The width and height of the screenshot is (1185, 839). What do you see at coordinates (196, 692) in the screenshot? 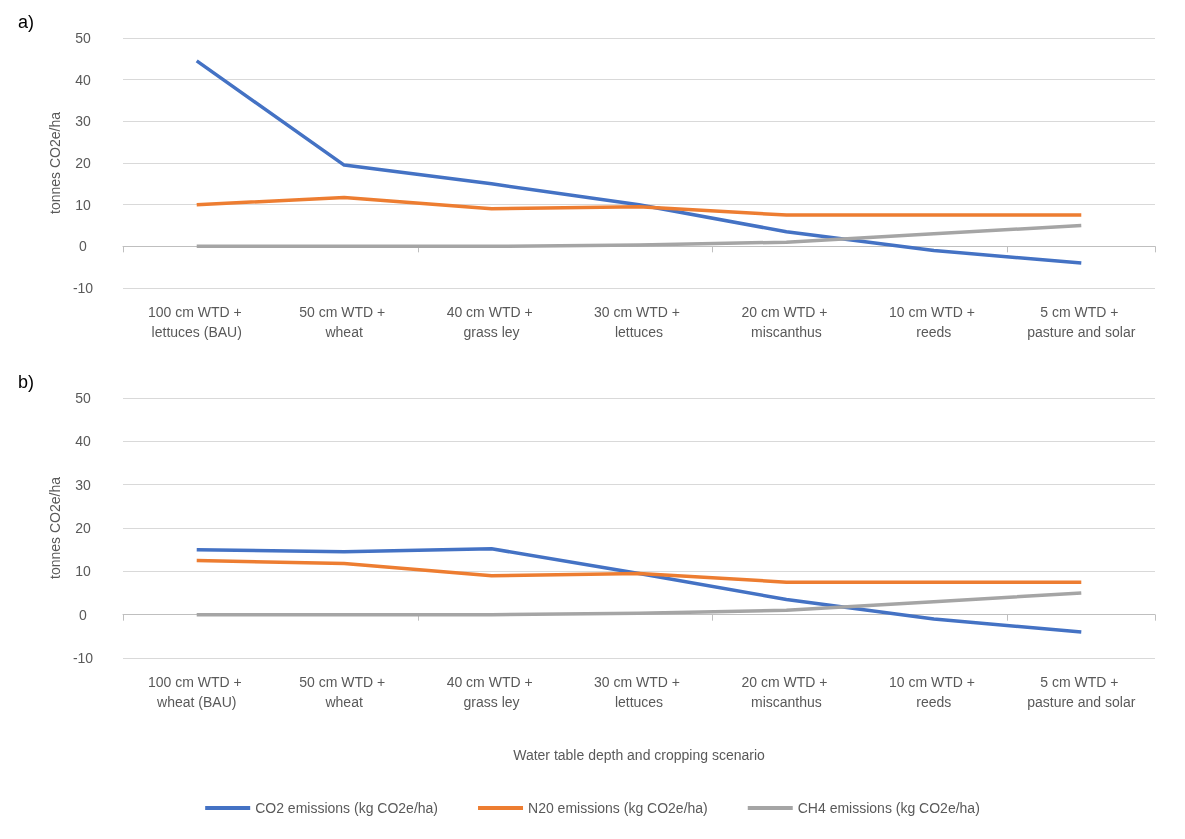
I see `x-tick-label: 100 cm WTD + wheat (BAU)` at bounding box center [196, 692].